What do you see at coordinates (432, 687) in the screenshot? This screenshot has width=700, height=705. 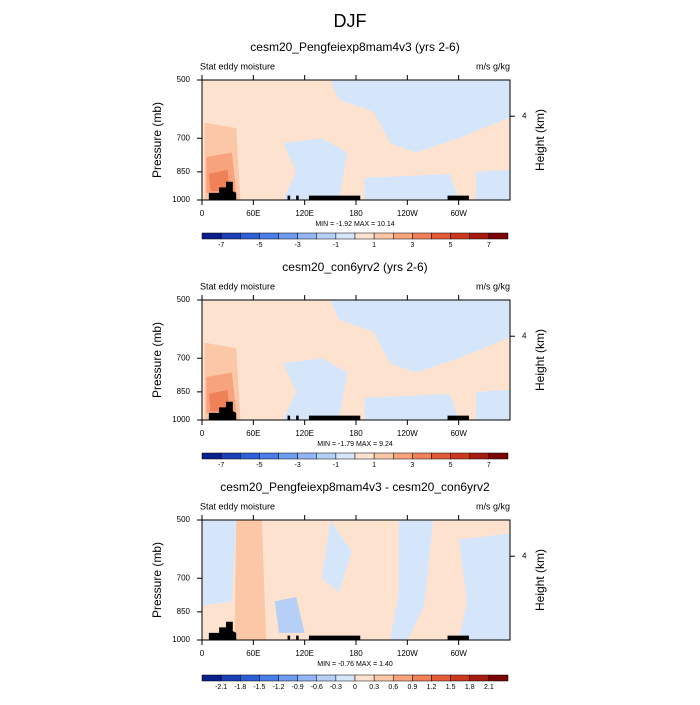 I see `colorbar-label: 1.2` at bounding box center [432, 687].